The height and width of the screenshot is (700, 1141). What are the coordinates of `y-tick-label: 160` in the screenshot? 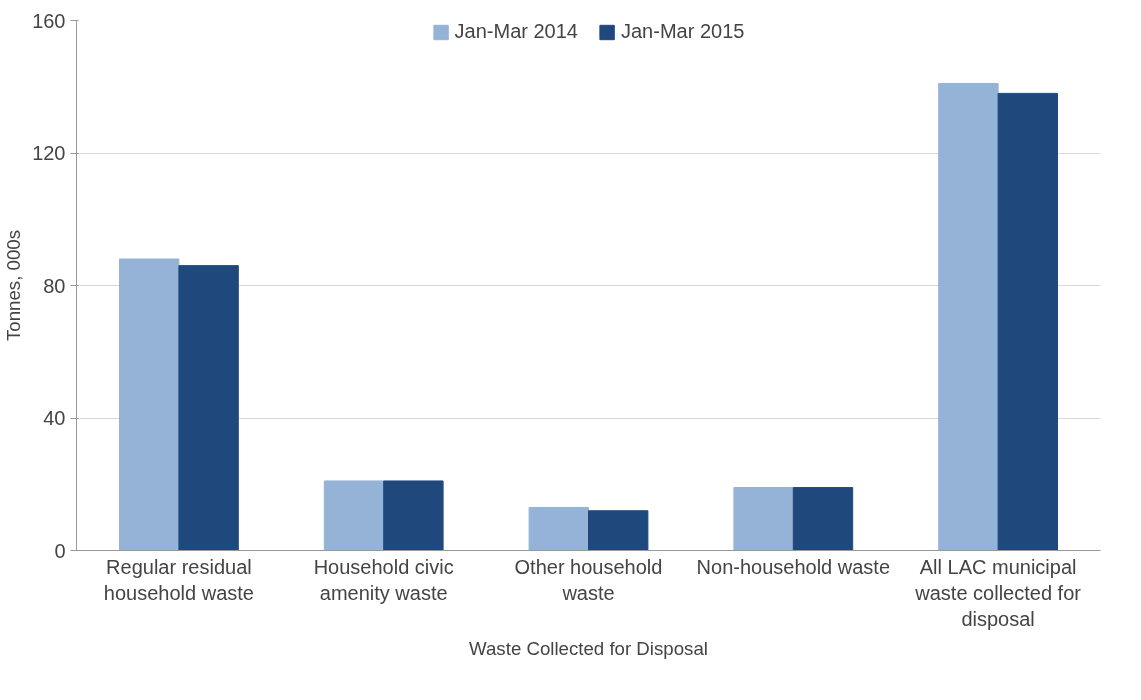 It's located at (49, 20).